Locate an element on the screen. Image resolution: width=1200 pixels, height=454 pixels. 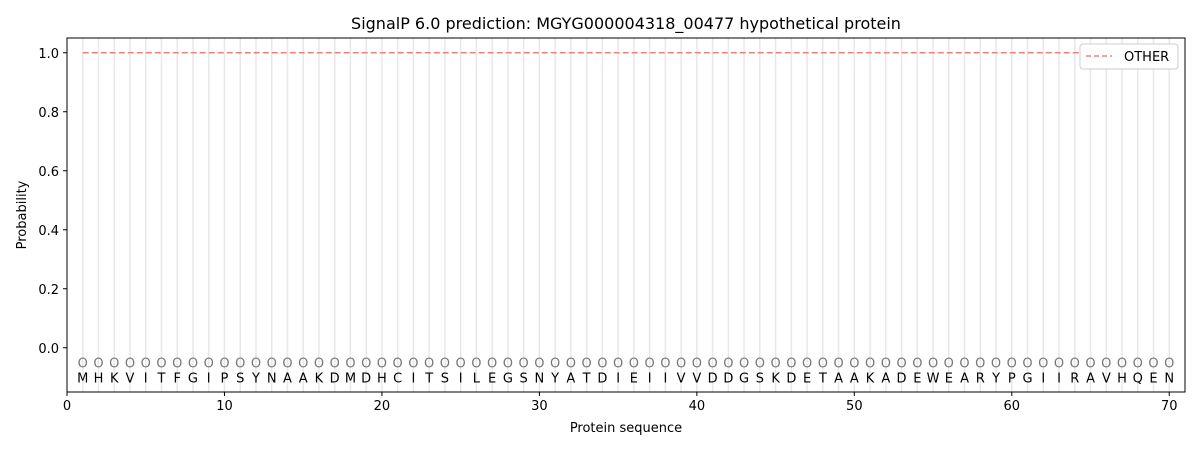
y-tick-label: 1.0 is located at coordinates (48, 54).